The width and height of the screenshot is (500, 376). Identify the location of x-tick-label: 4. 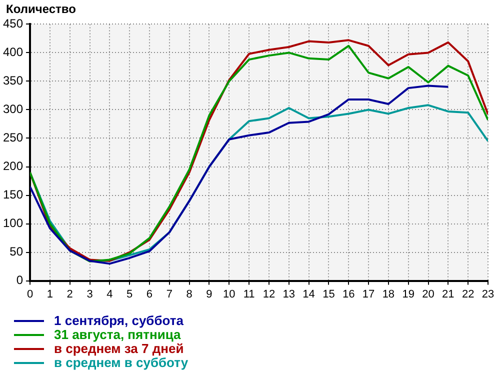
(109, 294).